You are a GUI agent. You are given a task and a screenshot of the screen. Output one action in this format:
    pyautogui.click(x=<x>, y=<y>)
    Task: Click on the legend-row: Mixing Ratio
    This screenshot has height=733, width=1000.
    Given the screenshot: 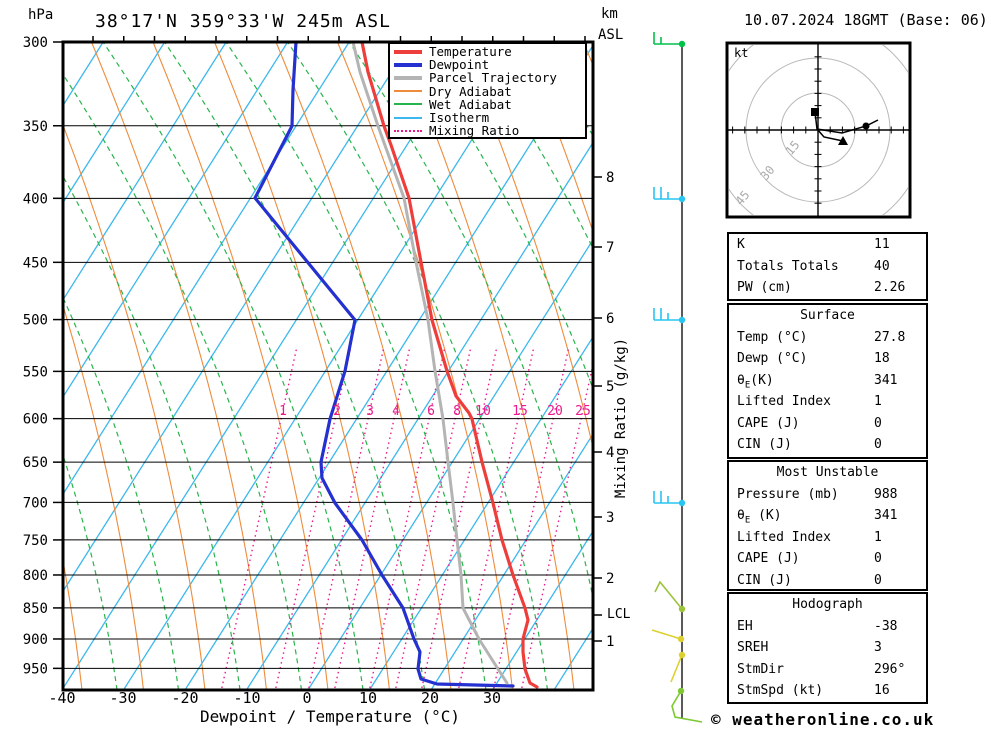 What is the action you would take?
    pyautogui.click(x=489, y=130)
    